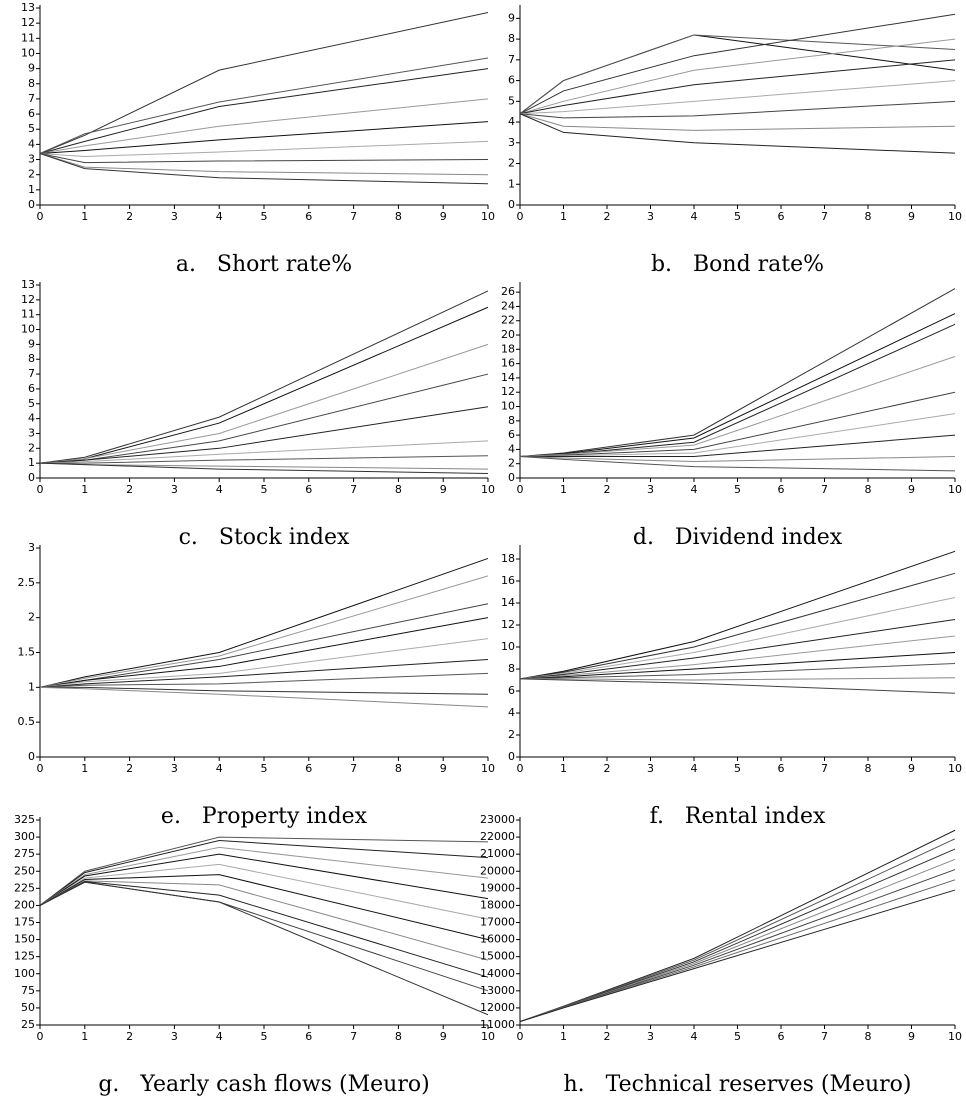  What do you see at coordinates (31, 113) in the screenshot?
I see `y-tick-label: 6` at bounding box center [31, 113].